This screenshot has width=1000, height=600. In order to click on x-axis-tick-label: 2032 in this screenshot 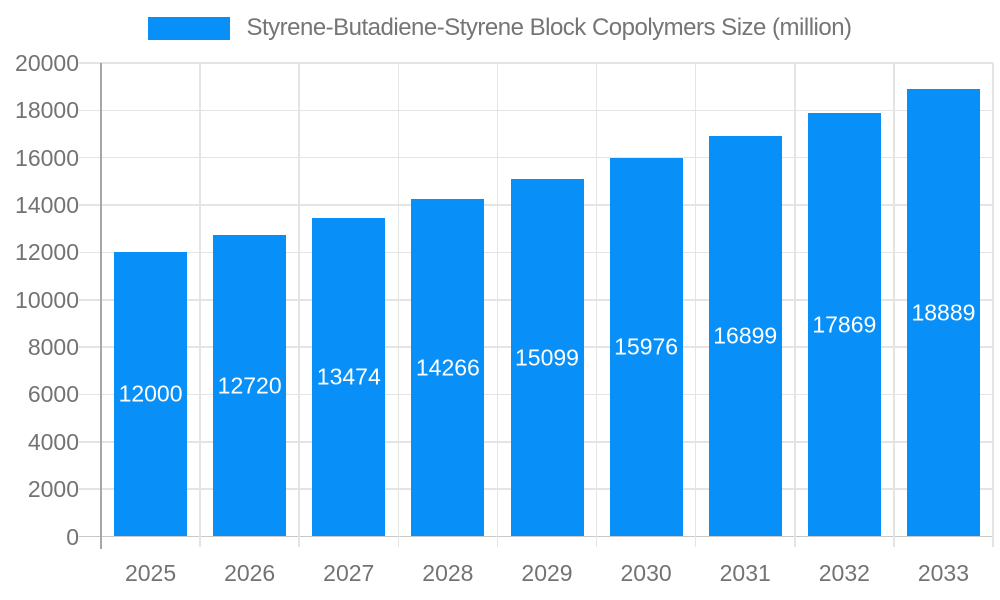, I will do `click(844, 572)`.